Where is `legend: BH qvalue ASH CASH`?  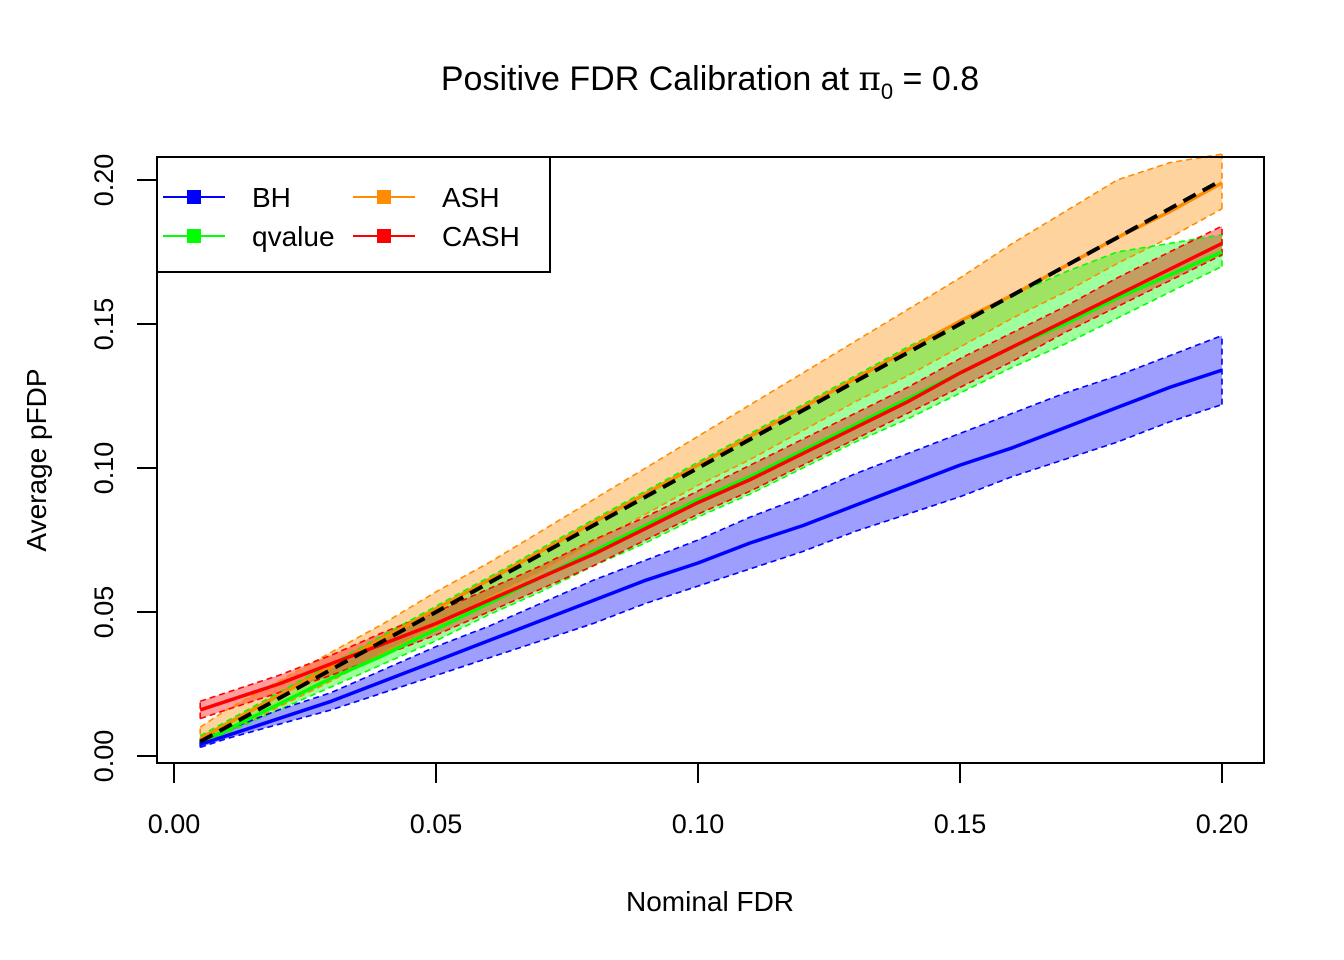 legend: BH qvalue ASH CASH is located at coordinates (353, 214).